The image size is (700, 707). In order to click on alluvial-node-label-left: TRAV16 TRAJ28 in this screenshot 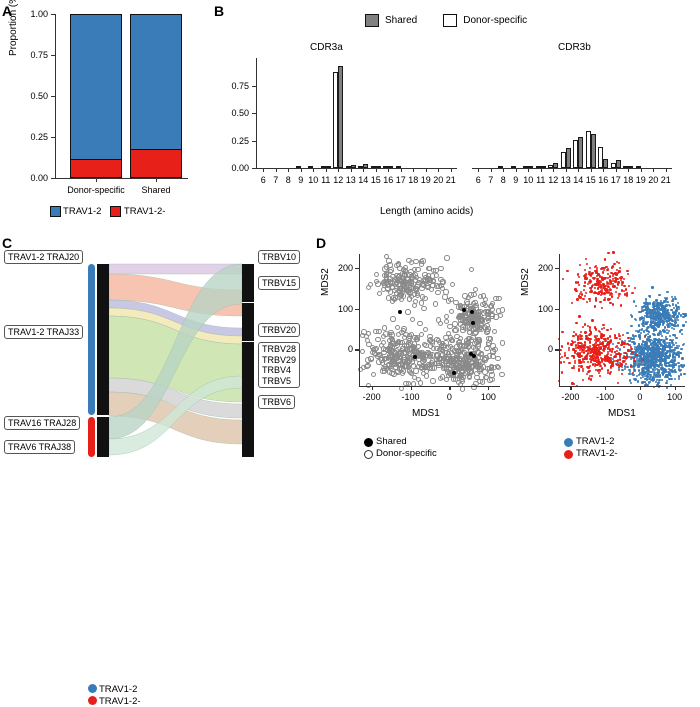, I will do `click(42, 423)`.